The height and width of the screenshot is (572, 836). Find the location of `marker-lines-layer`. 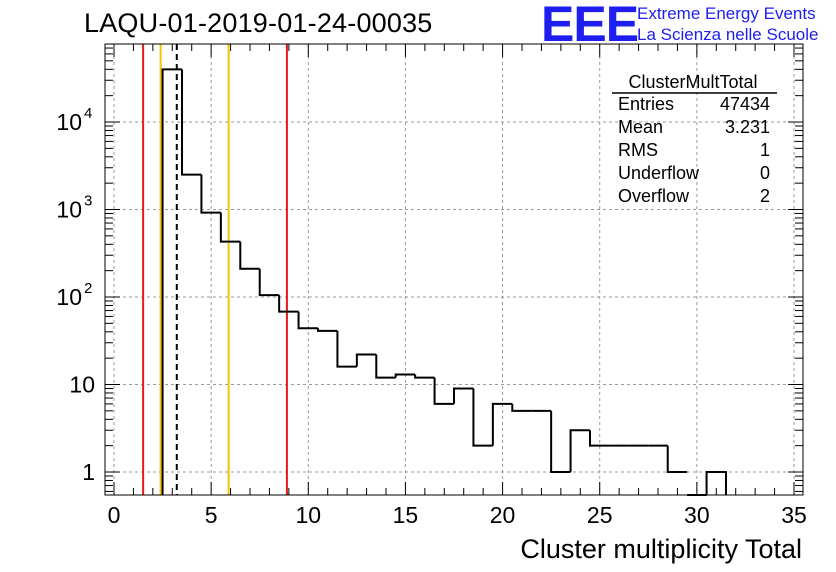

marker-lines-layer is located at coordinates (215, 269).